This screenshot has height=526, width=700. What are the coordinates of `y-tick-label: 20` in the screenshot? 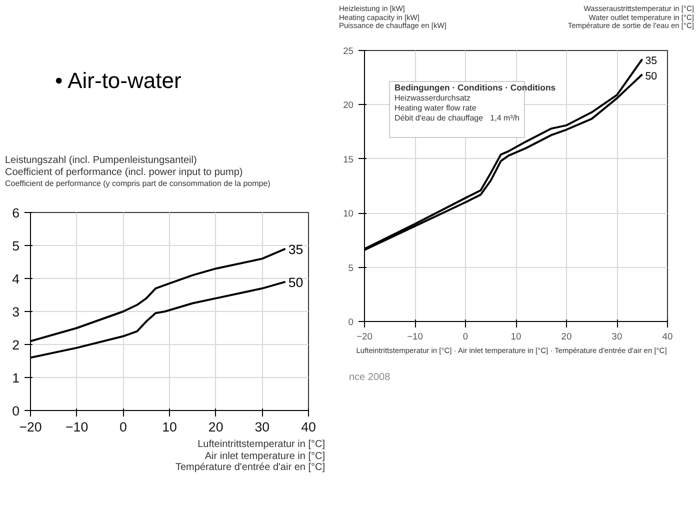 It's located at (348, 105).